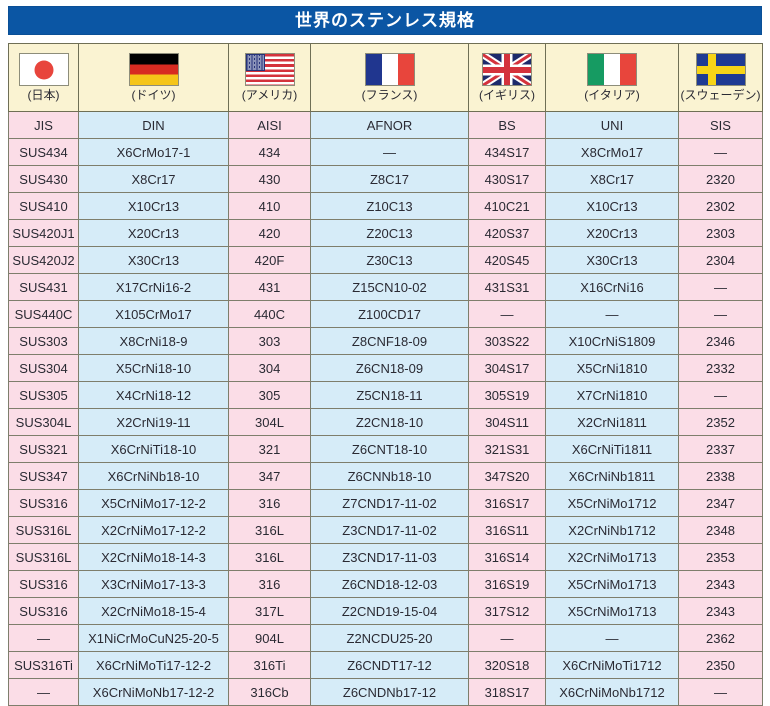  I want to click on table-cell: 430, so click(269, 179).